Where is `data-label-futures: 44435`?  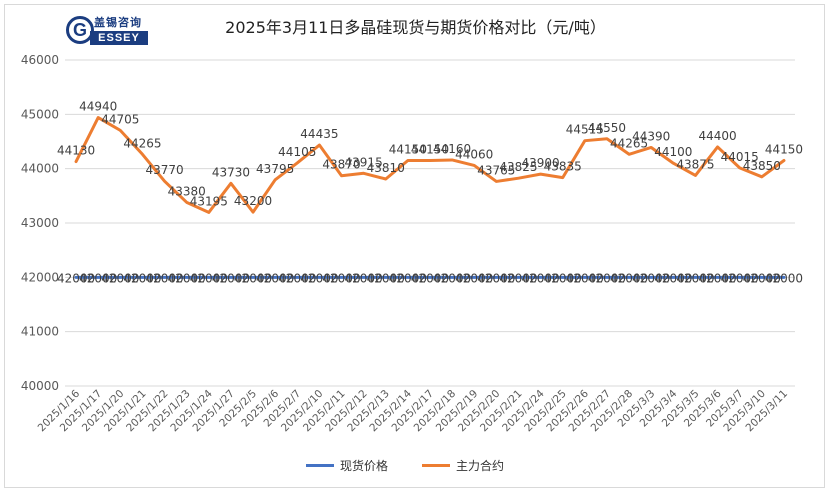 data-label-futures: 44435 is located at coordinates (319, 134).